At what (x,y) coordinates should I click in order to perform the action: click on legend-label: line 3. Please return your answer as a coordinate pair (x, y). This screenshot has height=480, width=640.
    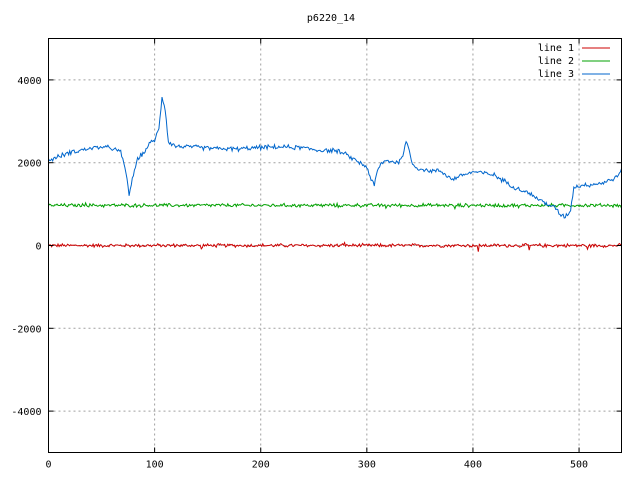
    Looking at the image, I should click on (556, 74).